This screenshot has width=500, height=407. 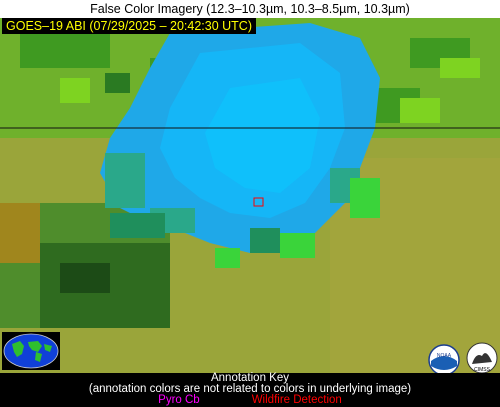 I want to click on timestamp-label: GOES–19 ABI (07/29/2025 – 20:42:30 UTC), so click(x=129, y=26).